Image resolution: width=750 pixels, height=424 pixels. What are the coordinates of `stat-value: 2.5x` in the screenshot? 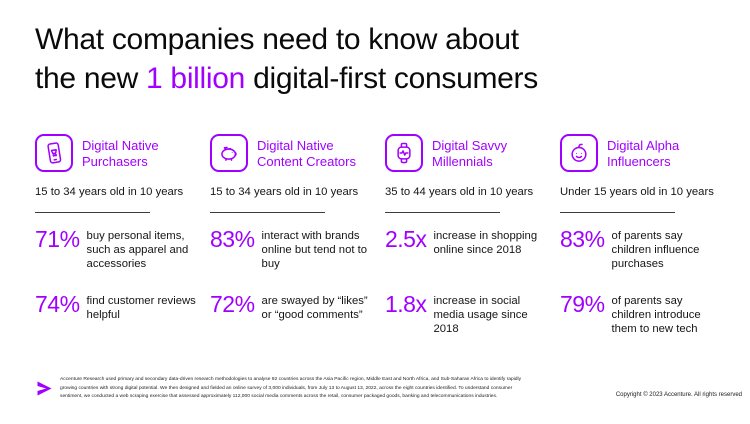 It's located at (406, 239).